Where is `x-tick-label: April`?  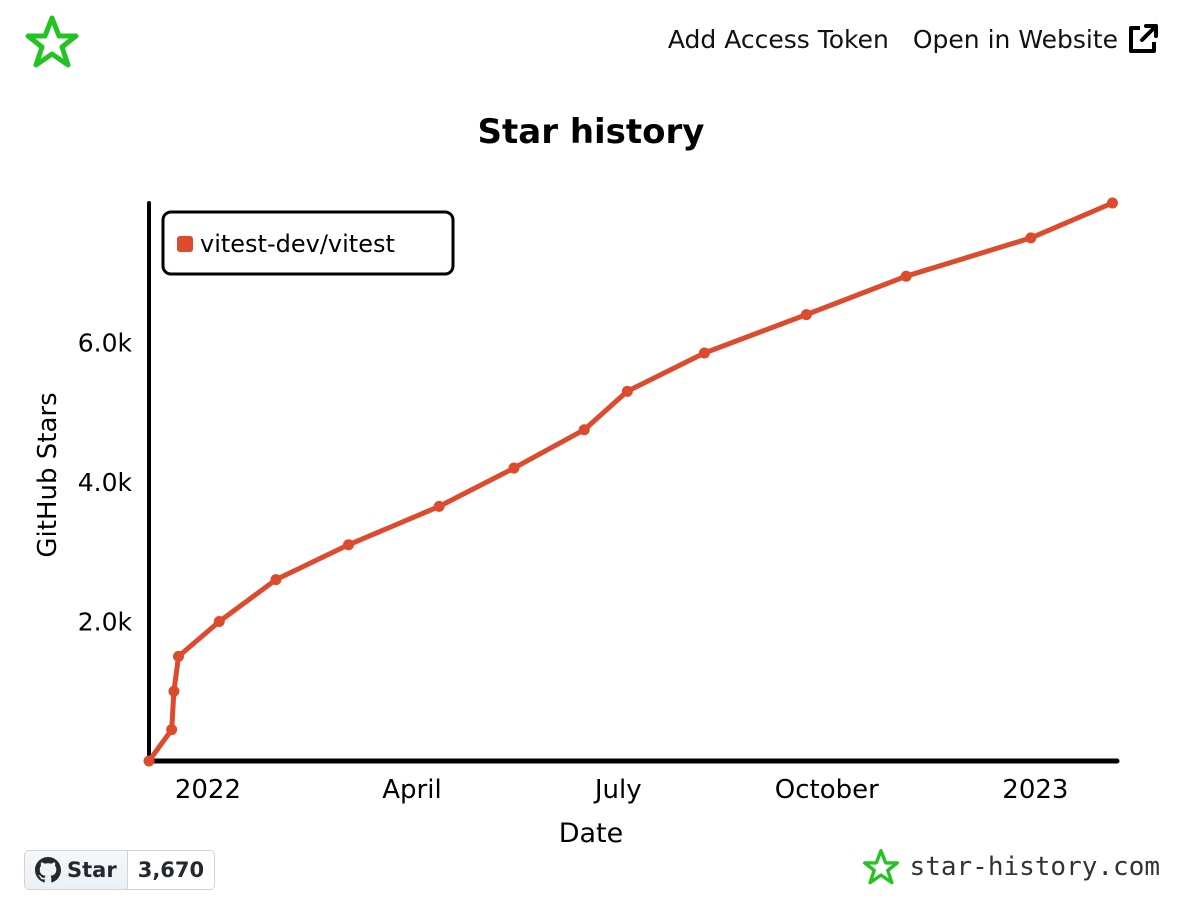
x-tick-label: April is located at coordinates (411, 790).